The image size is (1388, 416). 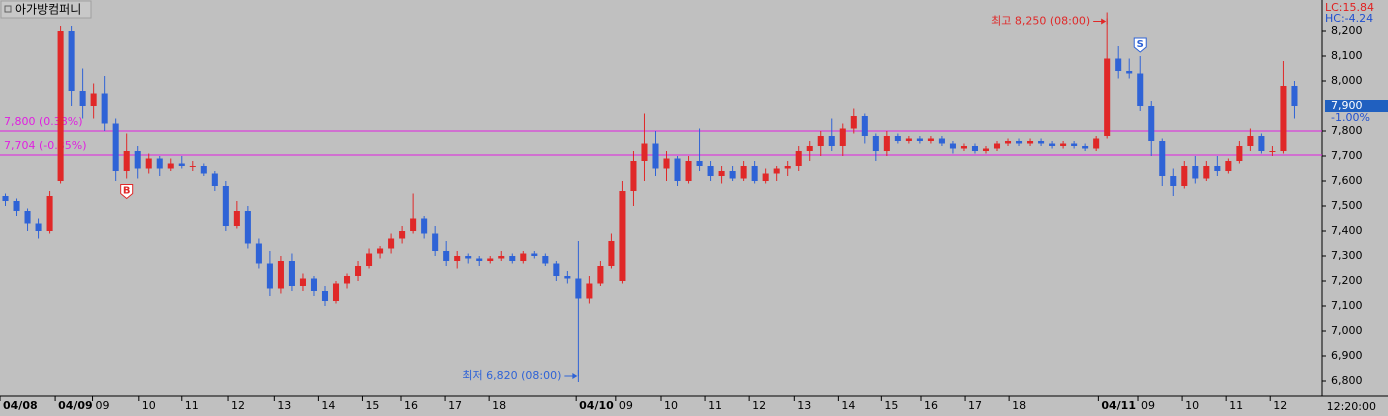 I want to click on last-price-change: -1.00%, so click(x=1350, y=117).